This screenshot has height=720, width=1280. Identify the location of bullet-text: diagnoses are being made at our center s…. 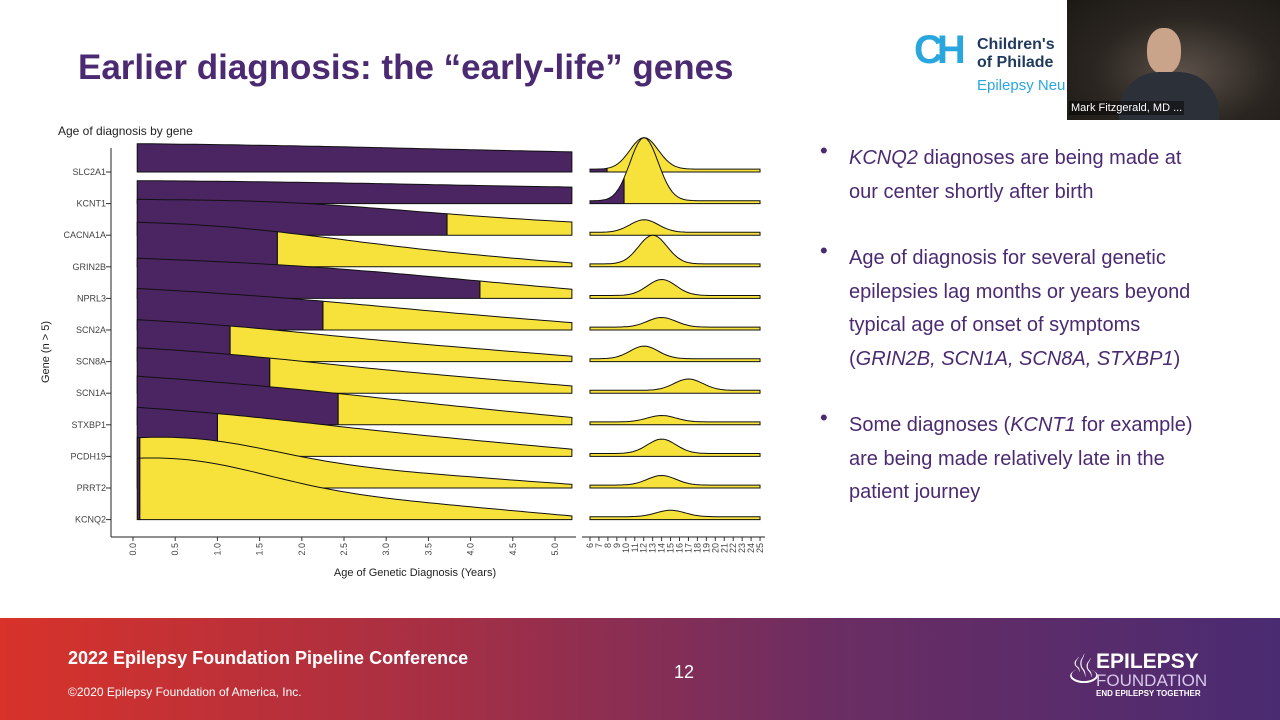
(1015, 175).